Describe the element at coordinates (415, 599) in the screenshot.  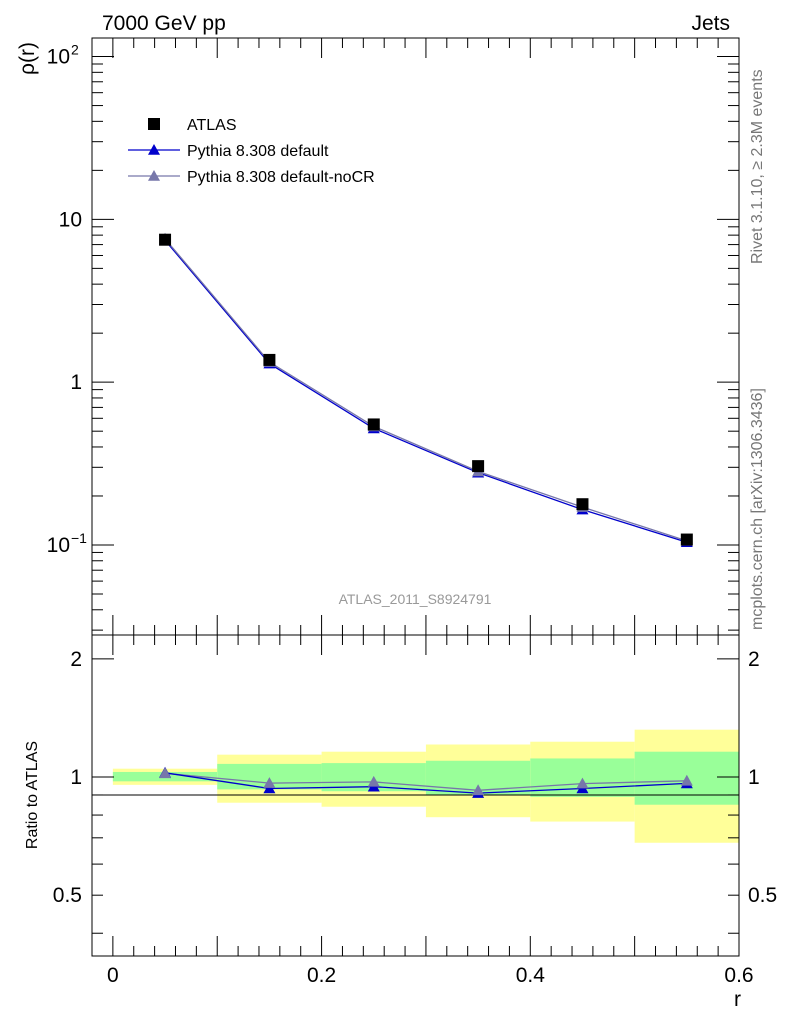
I see `analysis-id-label: ATLAS_2011_S8924791` at that location.